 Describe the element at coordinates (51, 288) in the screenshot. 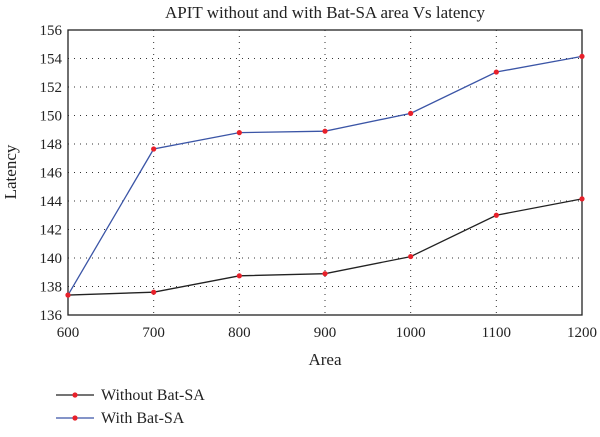

I see `y-tick-label: 138` at that location.